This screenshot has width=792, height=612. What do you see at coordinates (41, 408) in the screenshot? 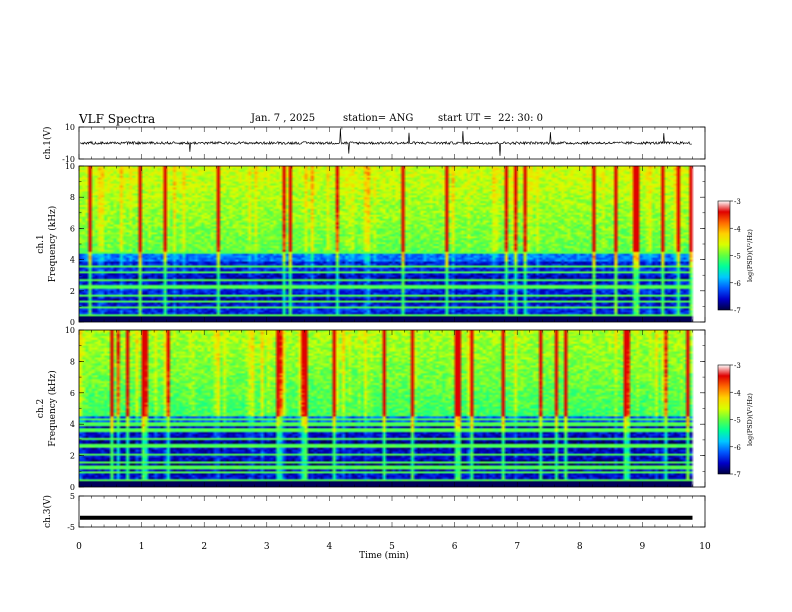
I see `ch3-ylabel: ch.2` at bounding box center [41, 408].